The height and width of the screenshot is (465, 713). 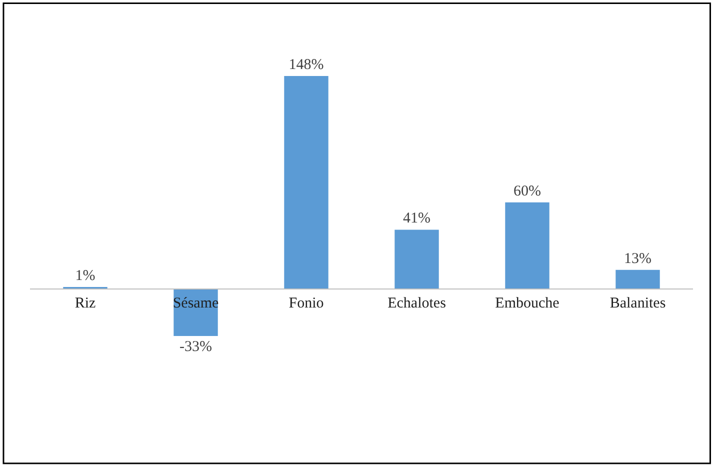 I want to click on x-tick-label: Riz, so click(x=85, y=304).